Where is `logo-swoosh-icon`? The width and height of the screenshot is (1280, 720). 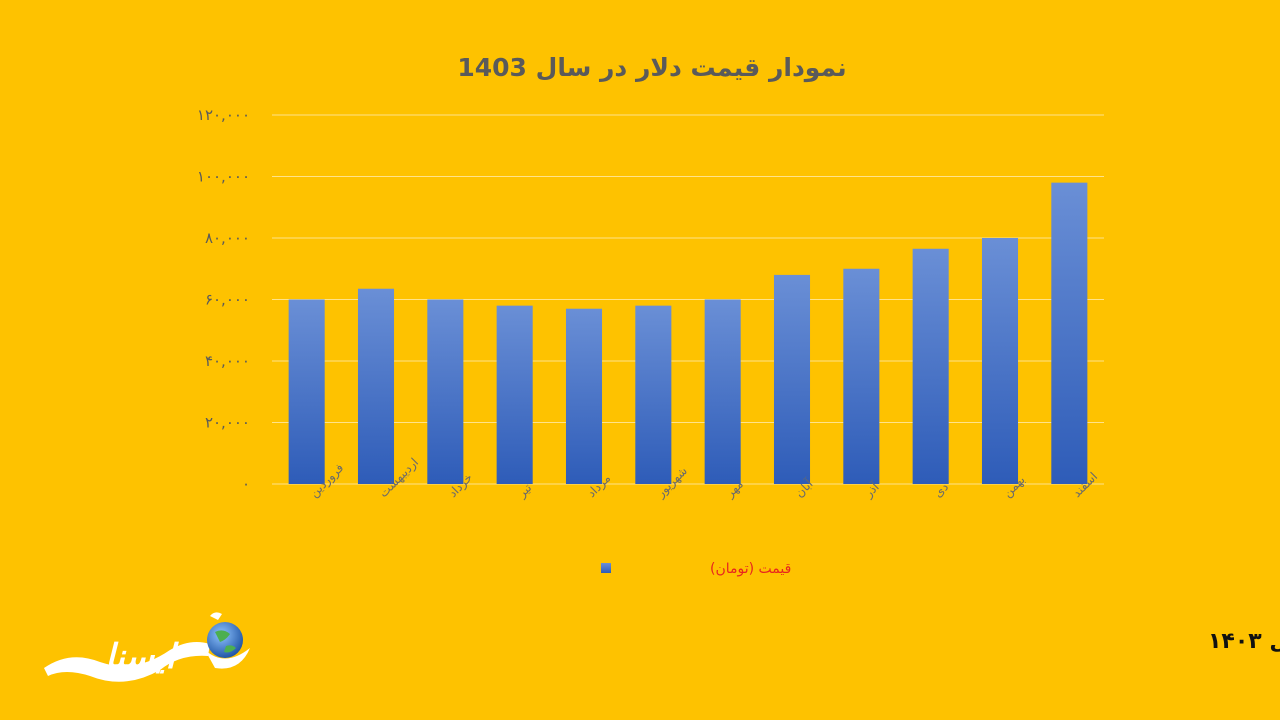
logo-swoosh-icon is located at coordinates (127, 662).